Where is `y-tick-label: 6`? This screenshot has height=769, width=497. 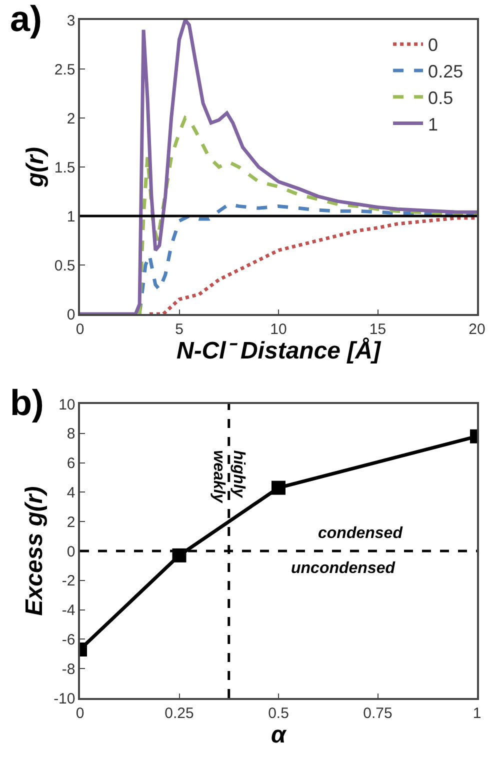 y-tick-label: 6 is located at coordinates (71, 463).